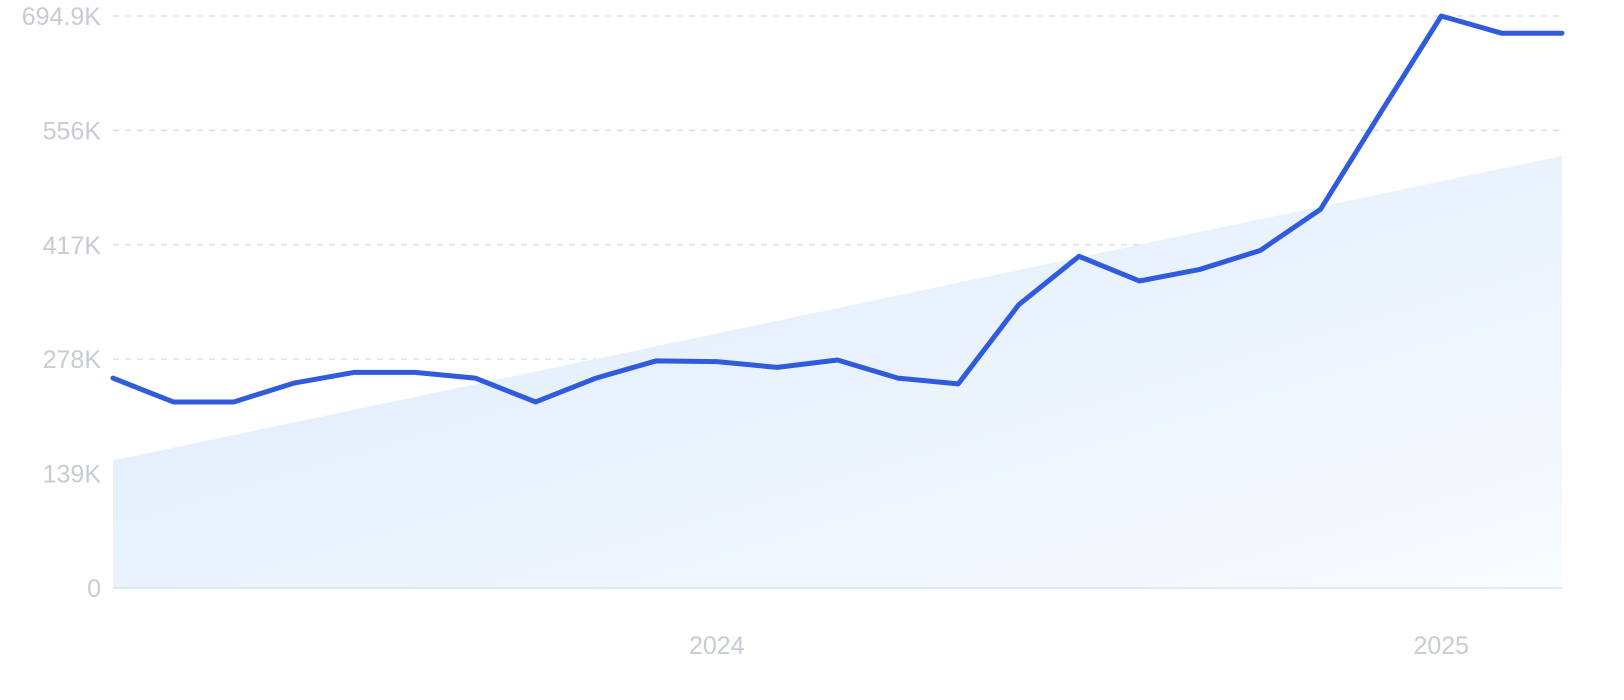  What do you see at coordinates (72, 360) in the screenshot?
I see `y-tick-label: 278K` at bounding box center [72, 360].